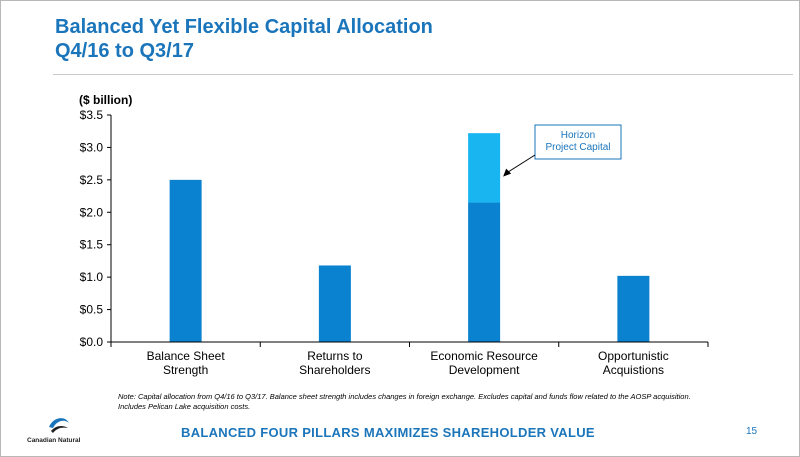 The image size is (800, 457). I want to click on callout-arrow-line, so click(521, 164).